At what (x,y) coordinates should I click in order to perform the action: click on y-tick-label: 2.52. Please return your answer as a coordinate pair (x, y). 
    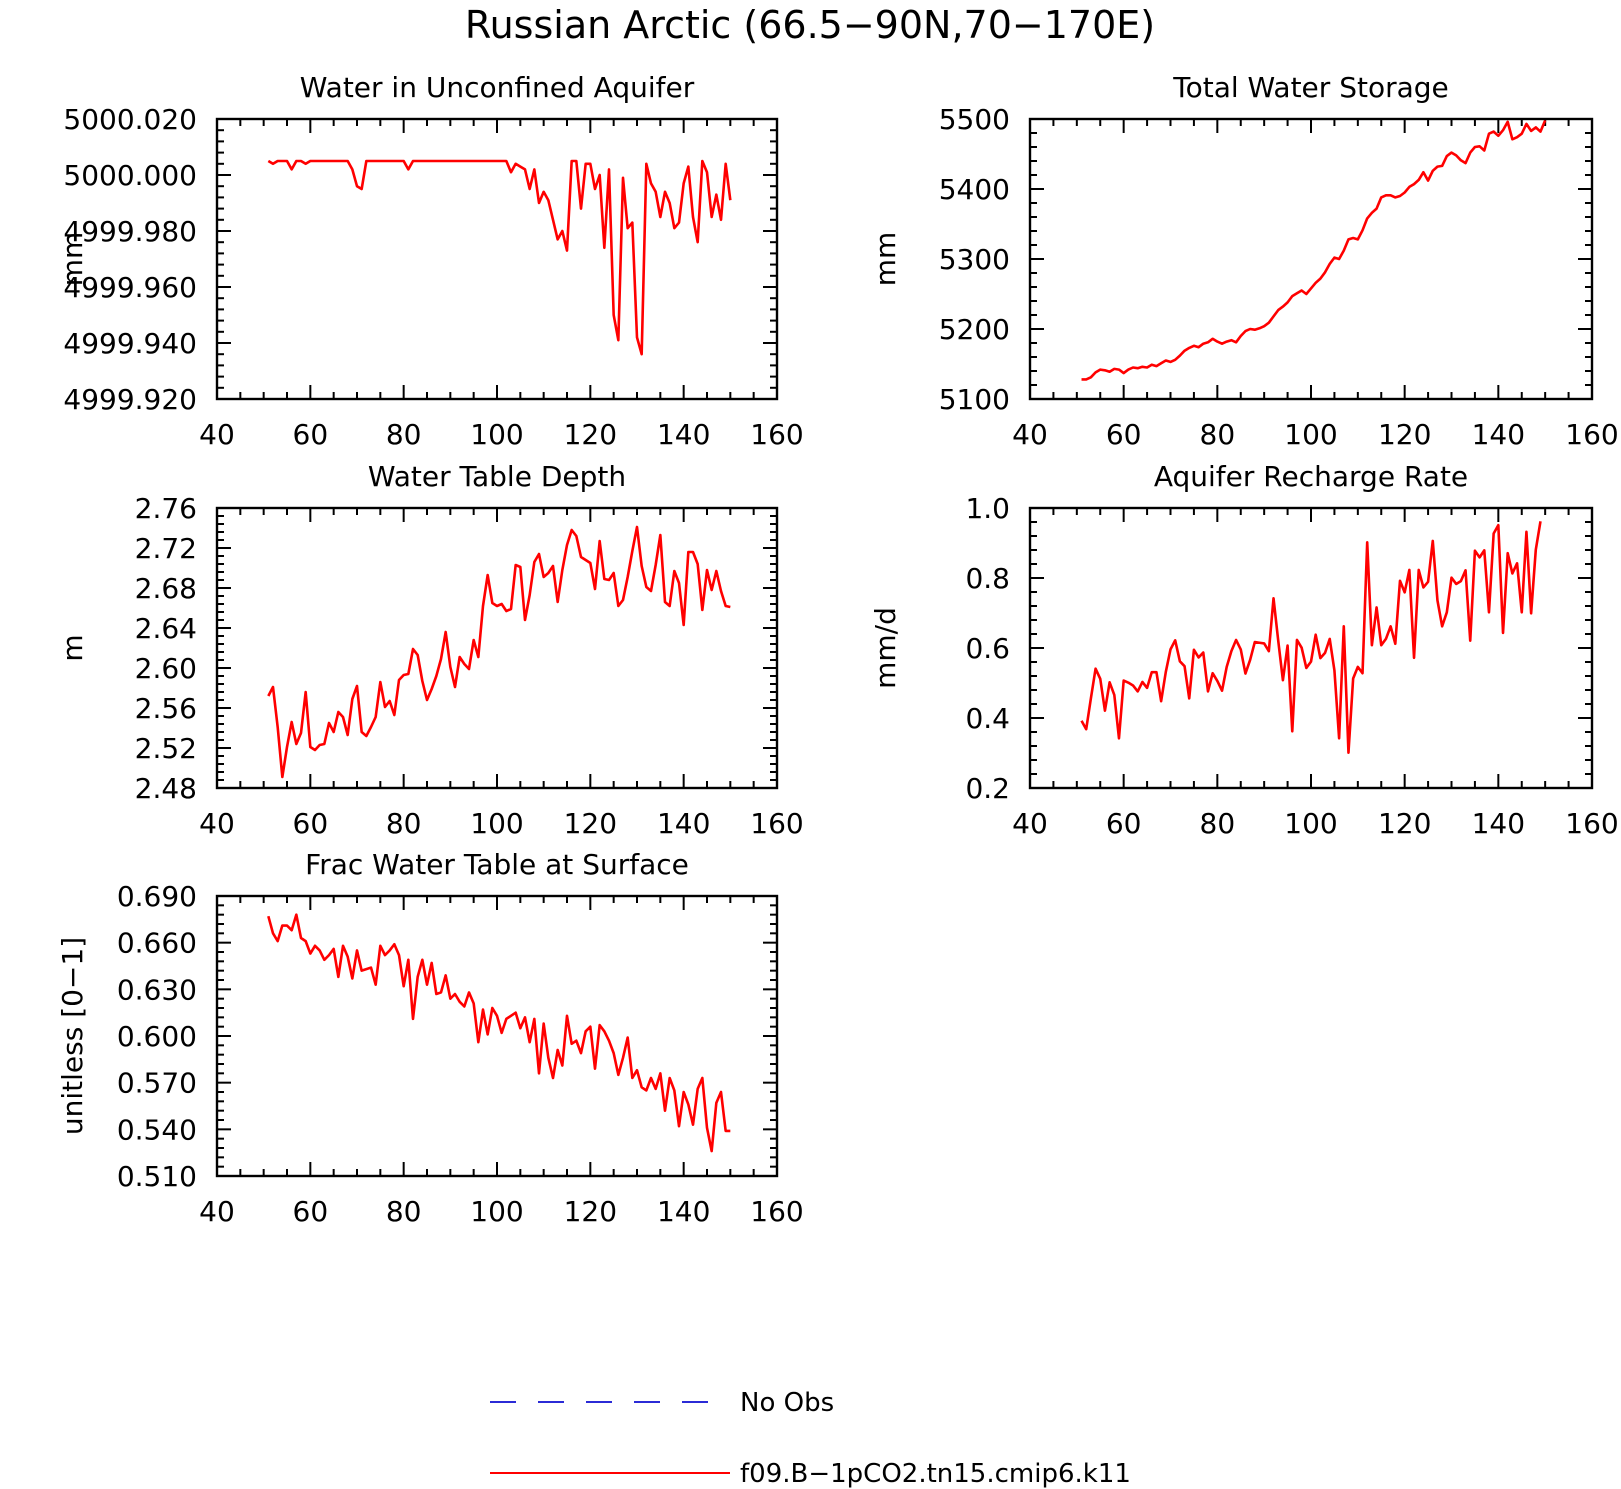
    Looking at the image, I should click on (166, 748).